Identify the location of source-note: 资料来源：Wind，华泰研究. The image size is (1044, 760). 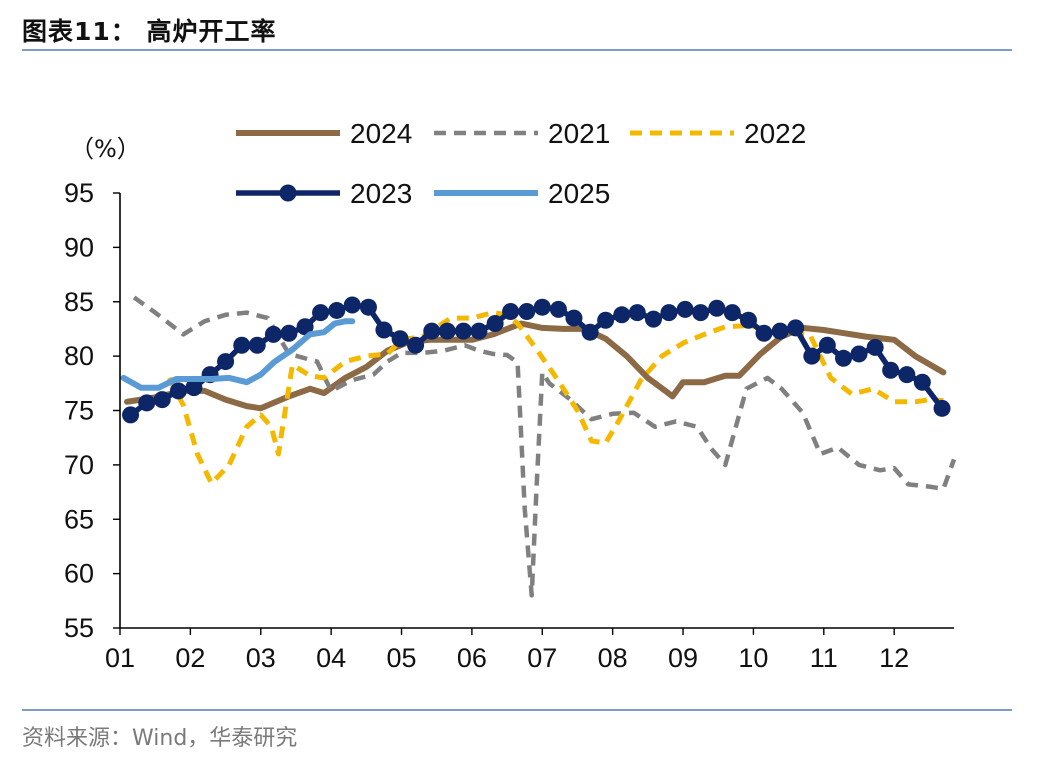
(160, 738).